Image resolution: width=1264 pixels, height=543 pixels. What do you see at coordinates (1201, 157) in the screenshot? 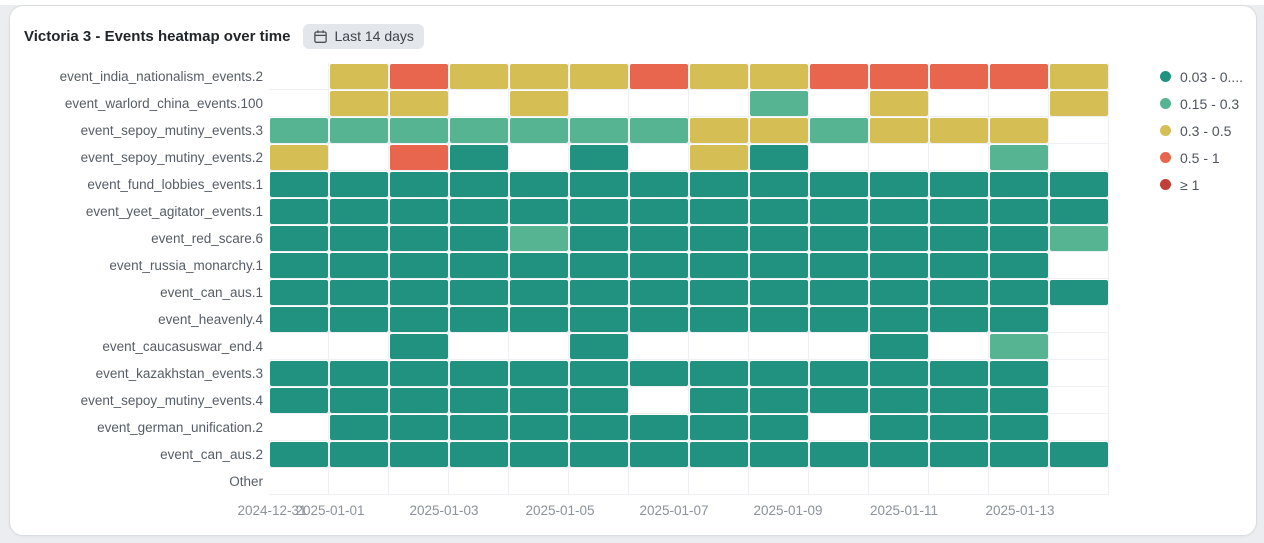
I see `legend-item: 0.5 - 1` at bounding box center [1201, 157].